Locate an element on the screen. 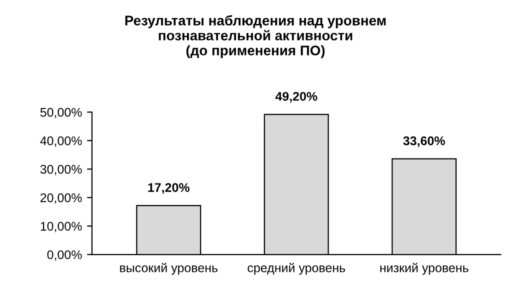  y-tick-label: 10,00% is located at coordinates (61, 227).